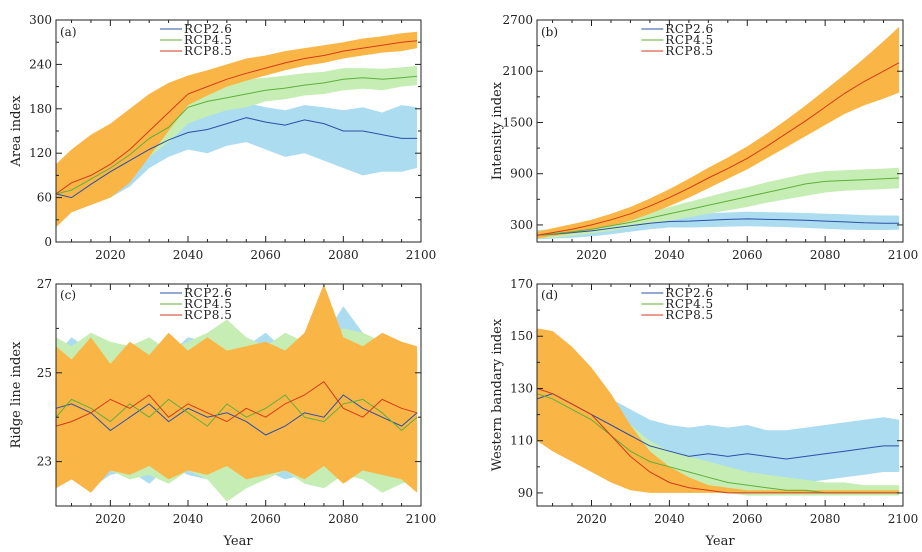 The image size is (922, 552). What do you see at coordinates (521, 388) in the screenshot?
I see `panel-d-y-tick-label: 130` at bounding box center [521, 388].